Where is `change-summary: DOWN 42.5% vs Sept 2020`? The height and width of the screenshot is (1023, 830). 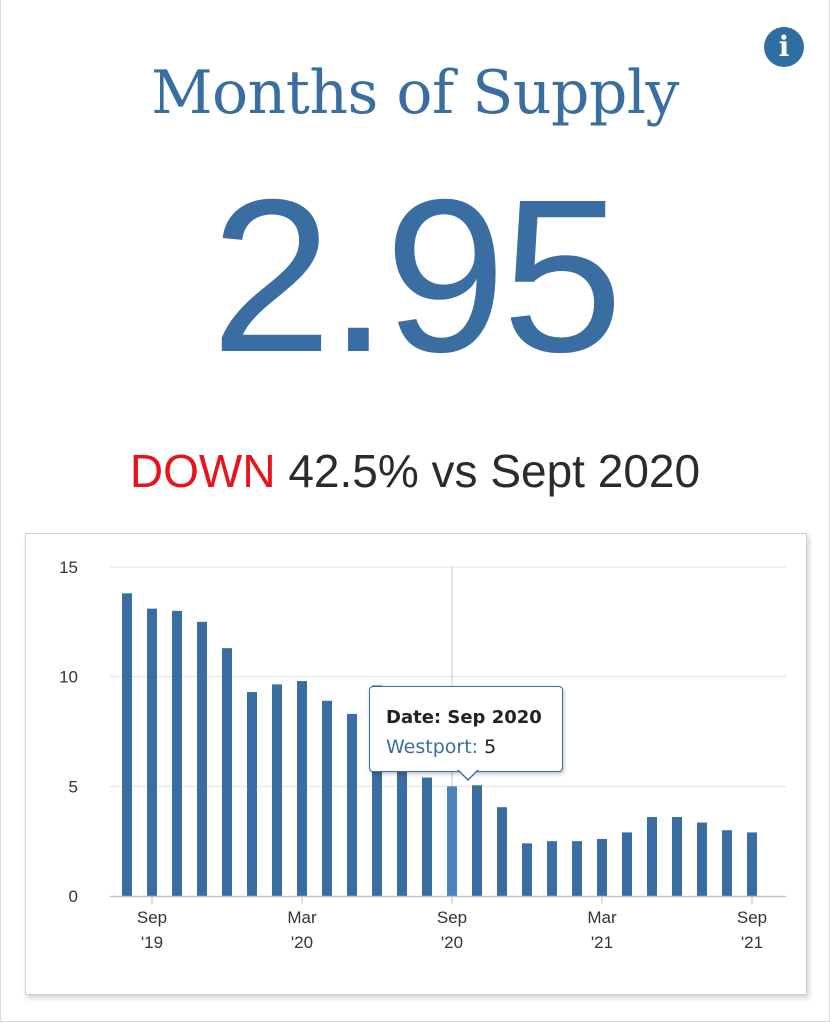 change-summary: DOWN 42.5% vs Sept 2020 is located at coordinates (415, 471).